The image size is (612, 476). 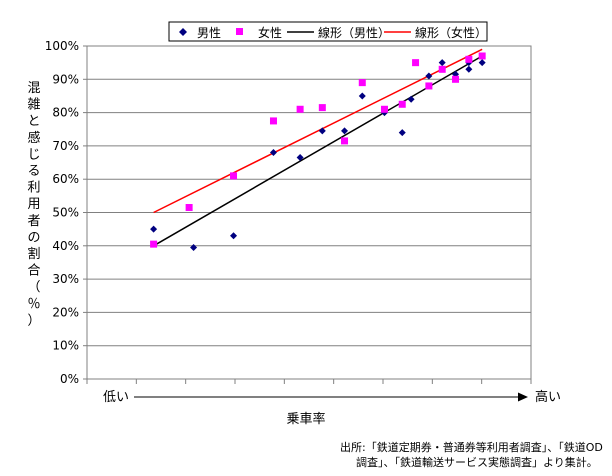 What do you see at coordinates (33, 188) in the screenshot?
I see `y-axis-title-char: 利` at bounding box center [33, 188].